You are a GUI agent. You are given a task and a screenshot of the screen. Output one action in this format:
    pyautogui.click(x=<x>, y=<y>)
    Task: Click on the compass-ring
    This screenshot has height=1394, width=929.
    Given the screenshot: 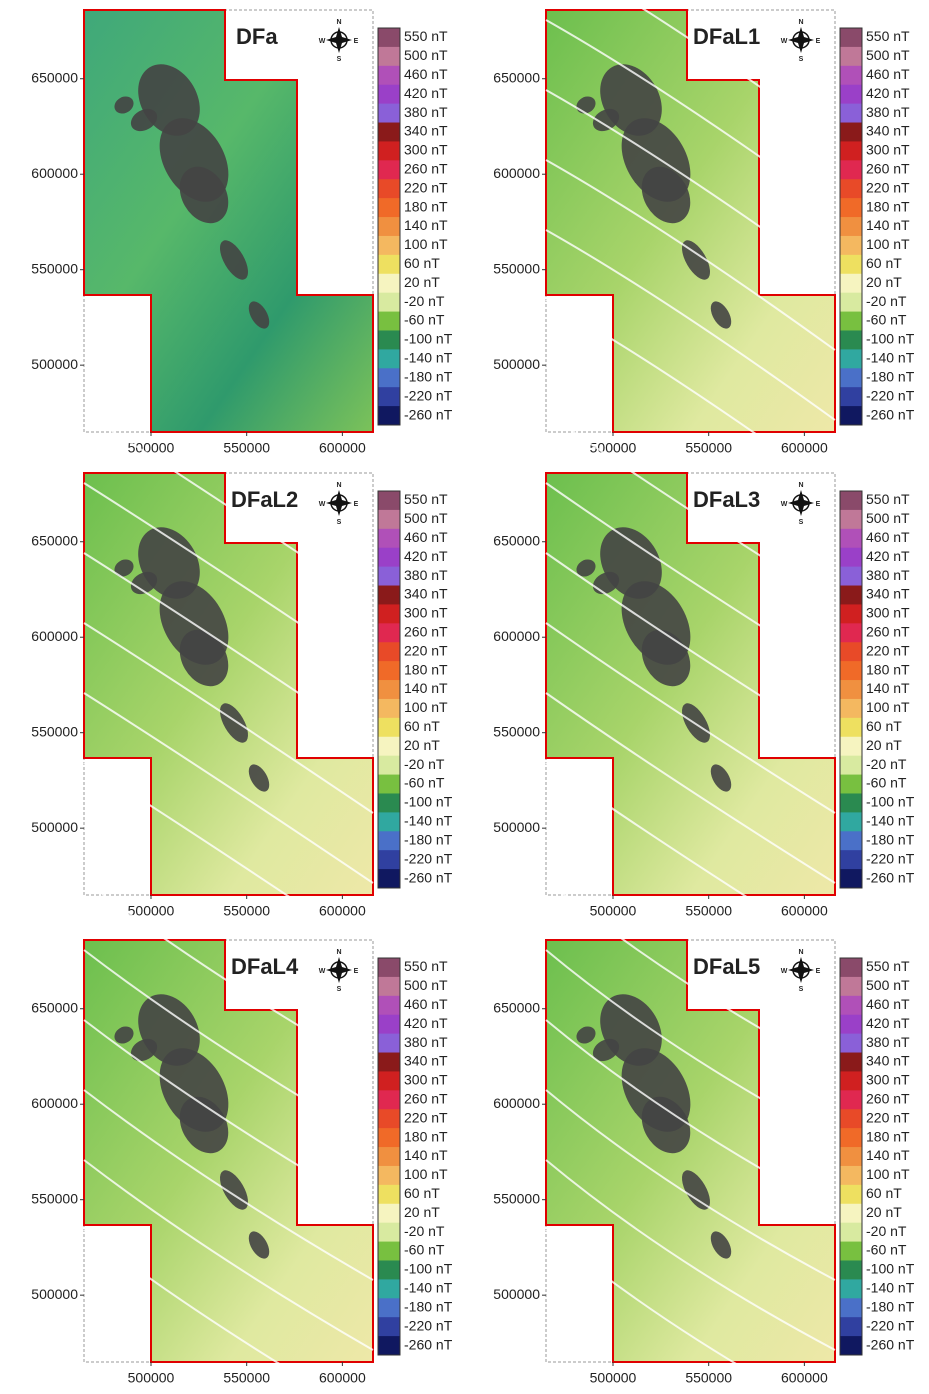 What is the action you would take?
    pyautogui.click(x=339, y=40)
    